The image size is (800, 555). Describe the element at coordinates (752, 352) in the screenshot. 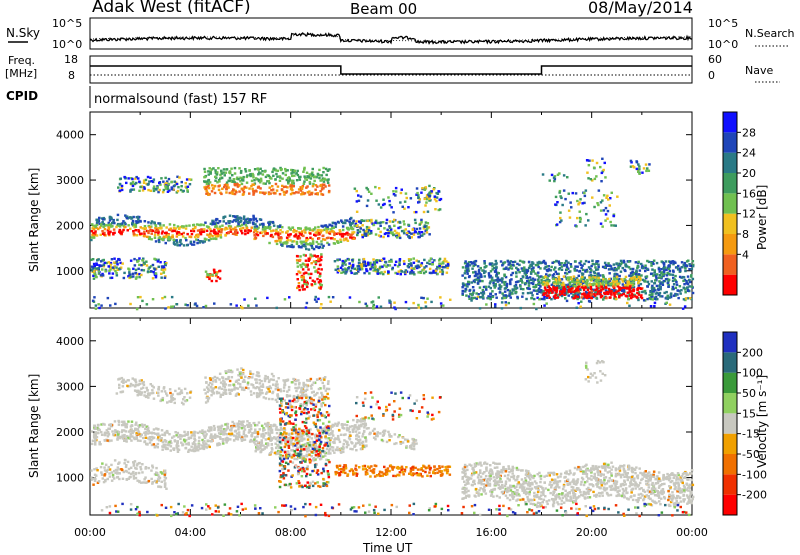

I see `colorbar-tick-label: 200` at that location.